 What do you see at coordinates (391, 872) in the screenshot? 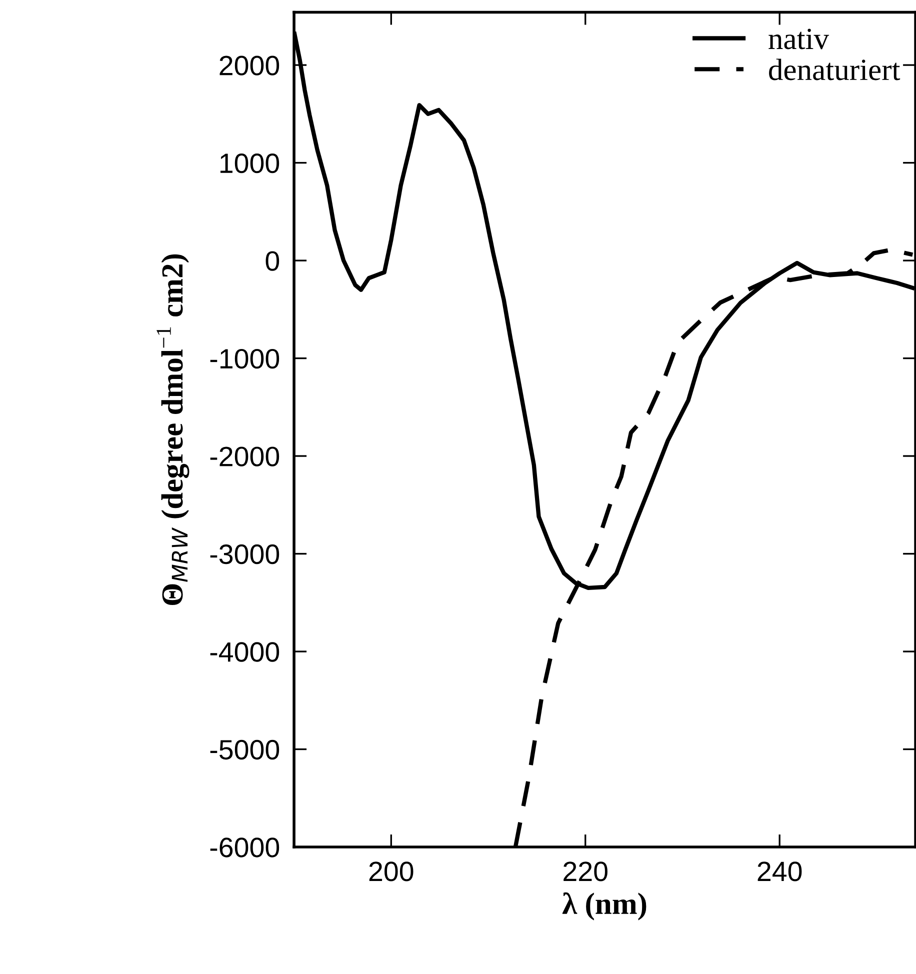
I see `x-tick-label: 200` at bounding box center [391, 872].